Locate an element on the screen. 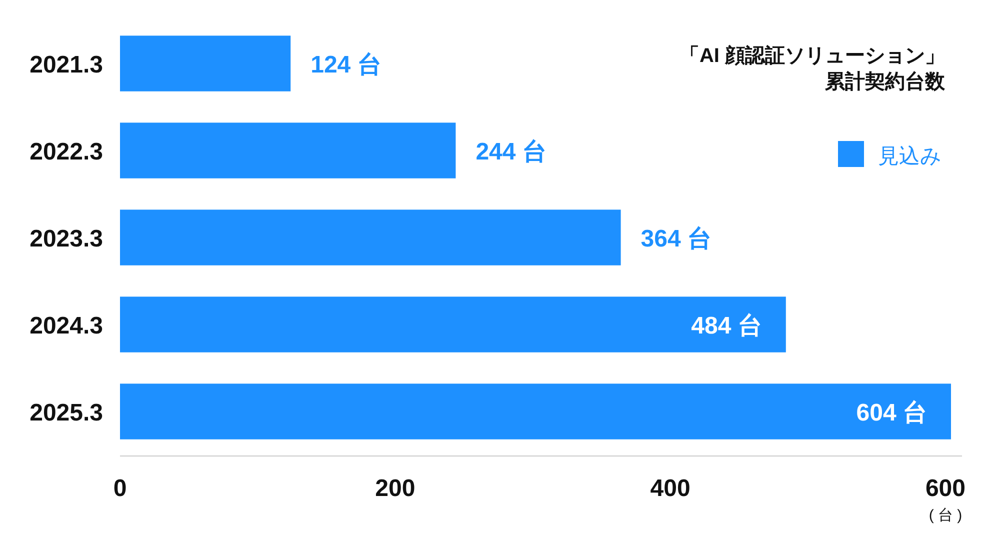  y-tick-label: 2025.3 is located at coordinates (66, 413).